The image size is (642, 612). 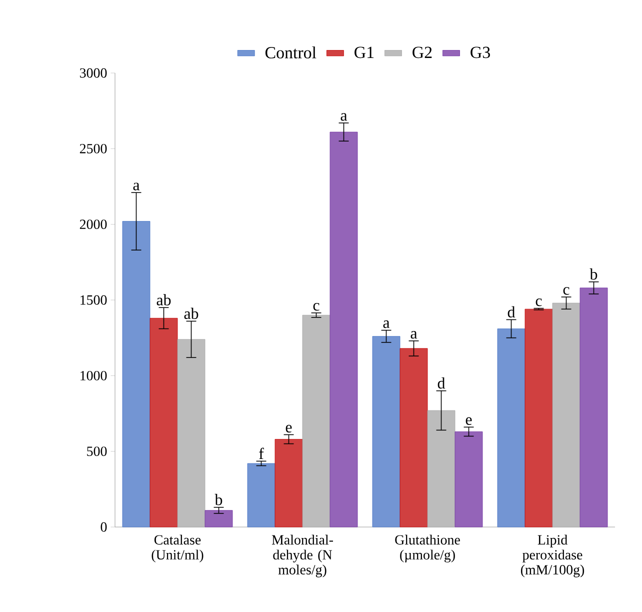 I want to click on legend-label: G1, so click(x=364, y=52).